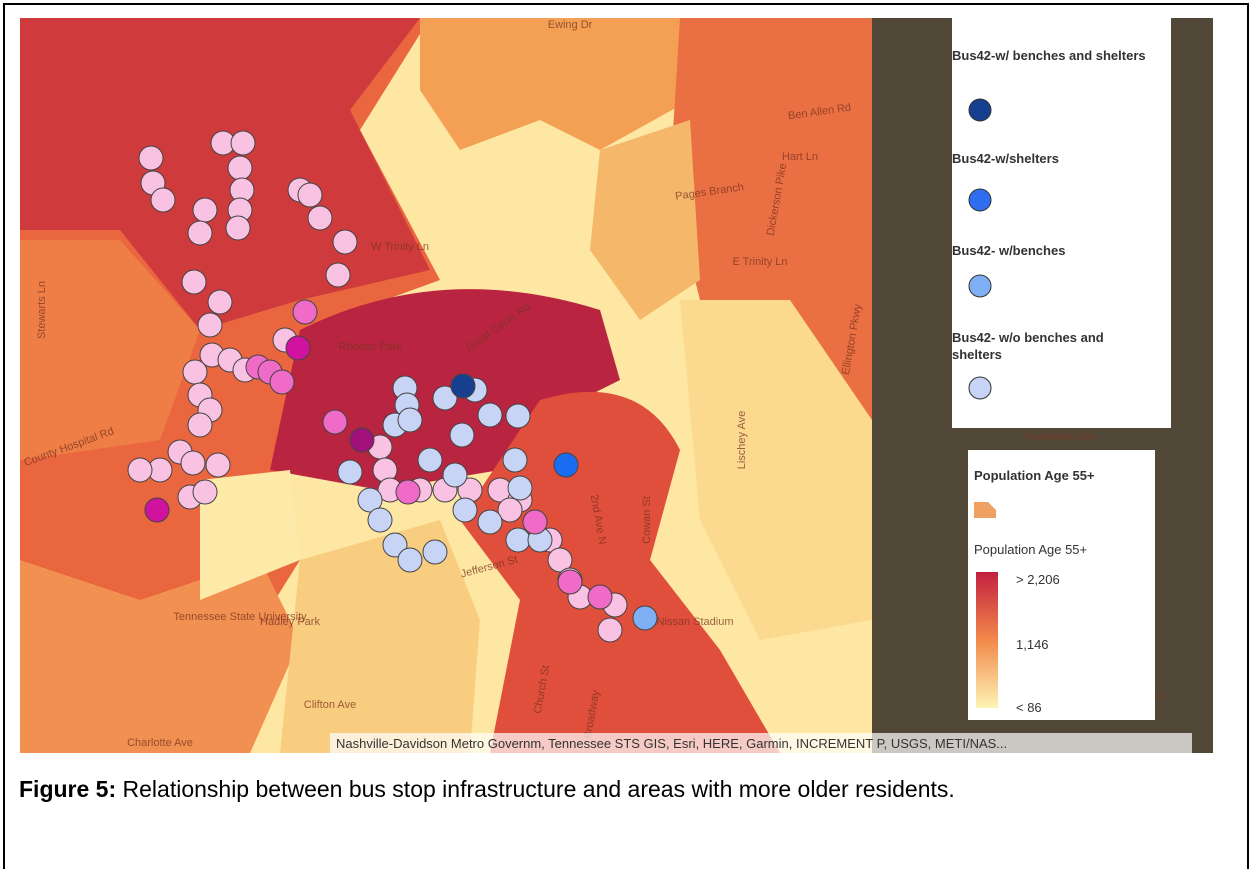 The width and height of the screenshot is (1252, 869). What do you see at coordinates (240, 617) in the screenshot?
I see `map-label: Tennessee State University` at bounding box center [240, 617].